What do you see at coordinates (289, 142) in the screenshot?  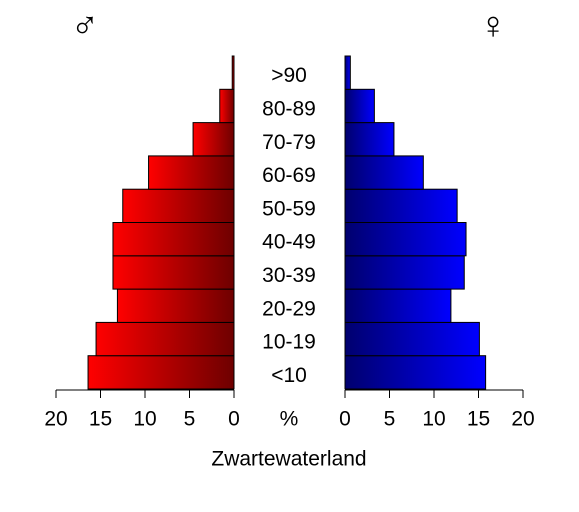 I see `category-label: 70-79` at bounding box center [289, 142].